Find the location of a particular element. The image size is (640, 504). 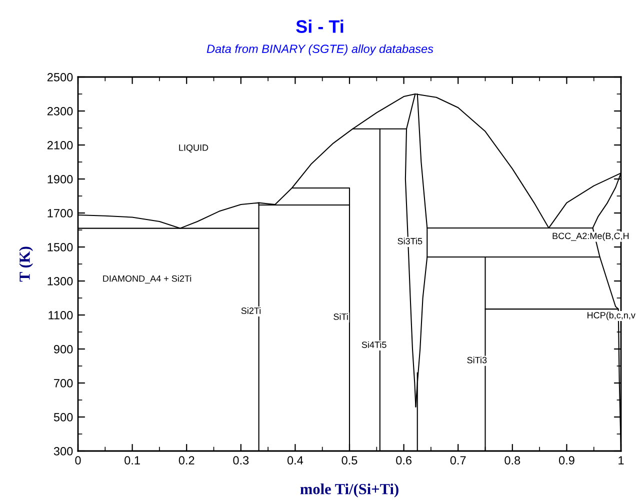

x-tick-label: 0.5 is located at coordinates (350, 460).